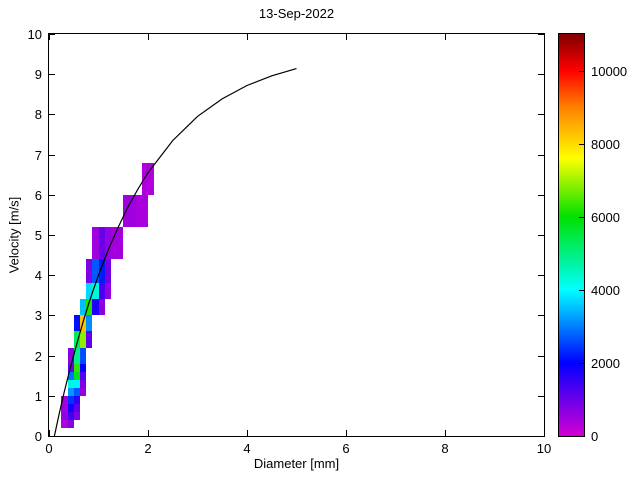  I want to click on x-tick-label: 2, so click(148, 448).